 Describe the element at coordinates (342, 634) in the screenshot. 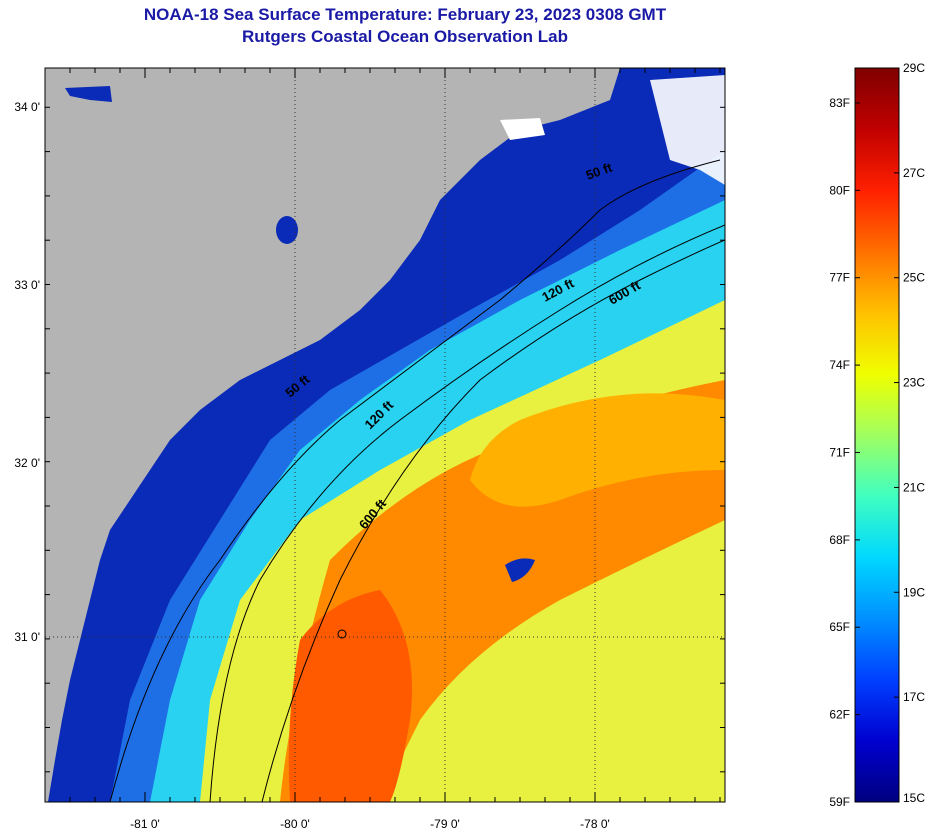

I see `buoy-marker` at that location.